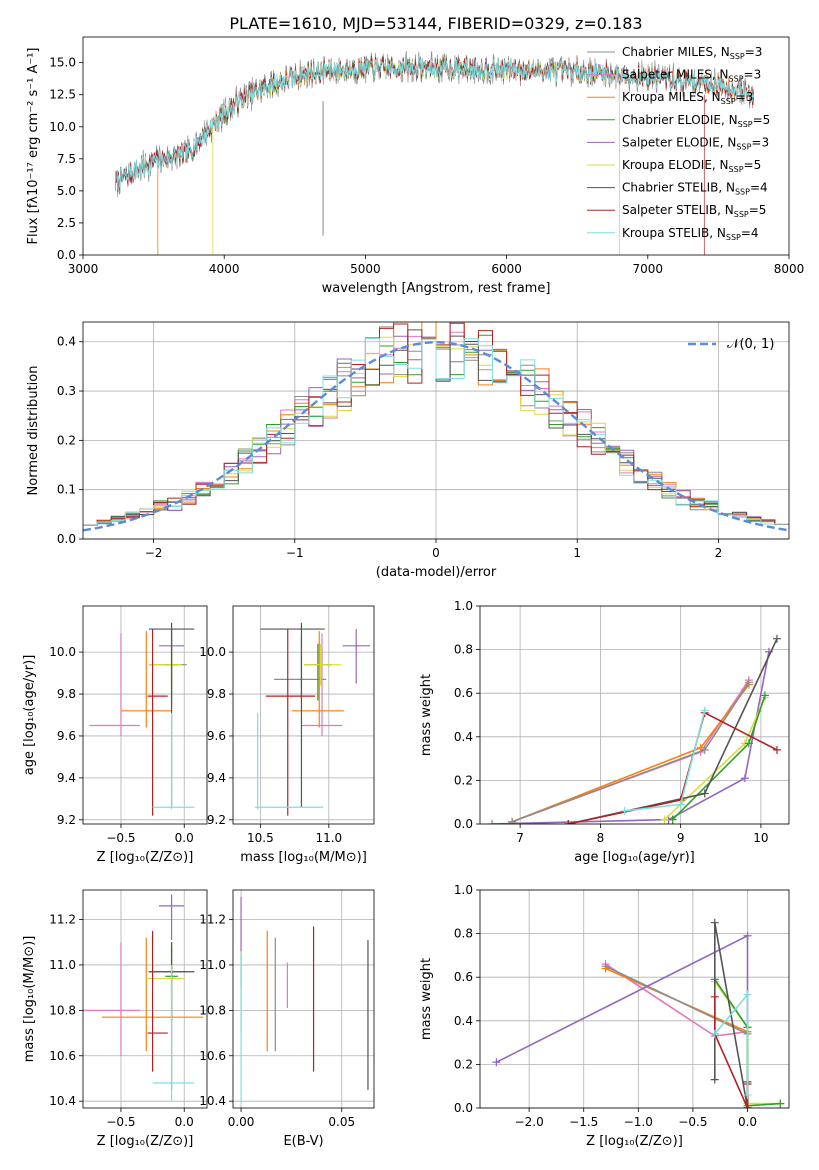  I want to click on y-tick-label: 0.3, so click(66, 391).